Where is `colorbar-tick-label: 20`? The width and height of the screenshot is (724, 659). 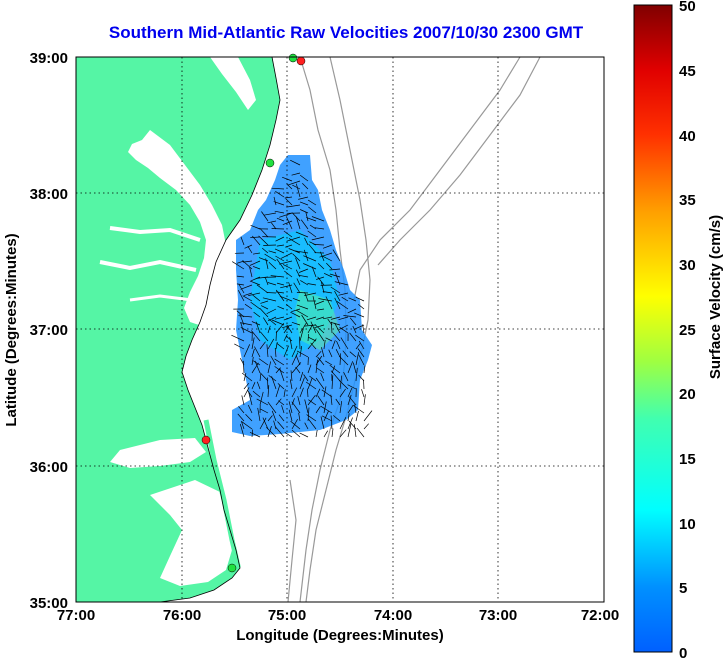
colorbar-tick-label: 20 is located at coordinates (687, 394).